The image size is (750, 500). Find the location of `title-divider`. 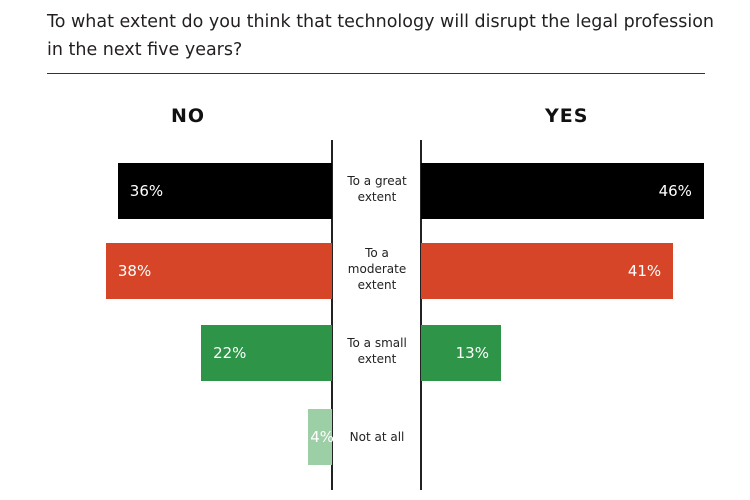

title-divider is located at coordinates (376, 73).